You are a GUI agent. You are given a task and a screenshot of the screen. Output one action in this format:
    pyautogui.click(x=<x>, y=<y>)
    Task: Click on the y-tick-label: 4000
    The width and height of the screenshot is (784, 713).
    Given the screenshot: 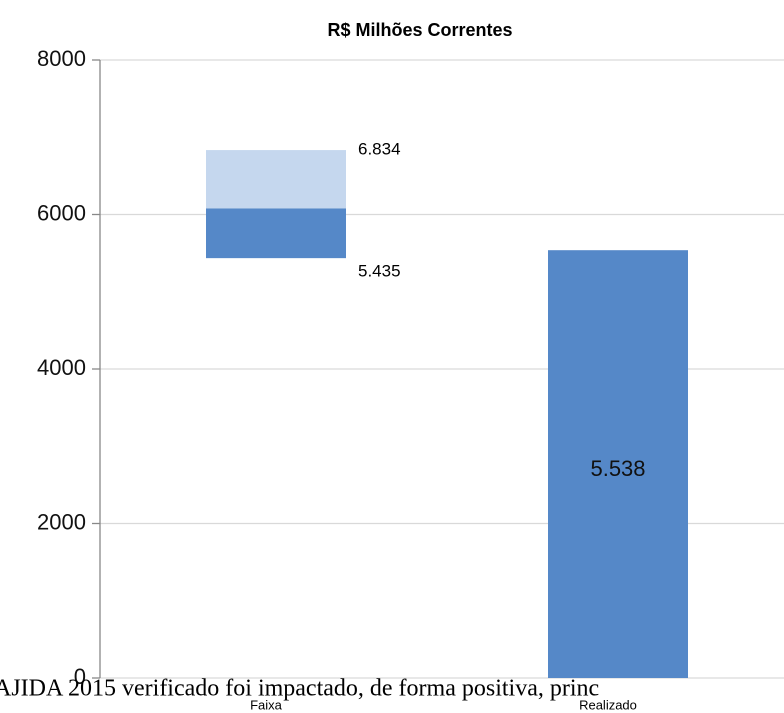 What is the action you would take?
    pyautogui.click(x=61, y=367)
    